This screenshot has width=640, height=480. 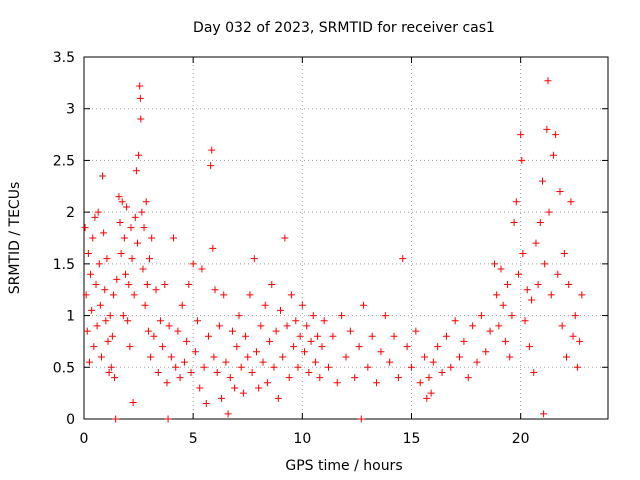 What do you see at coordinates (70, 213) in the screenshot?
I see `y-tick-label: 2` at bounding box center [70, 213].